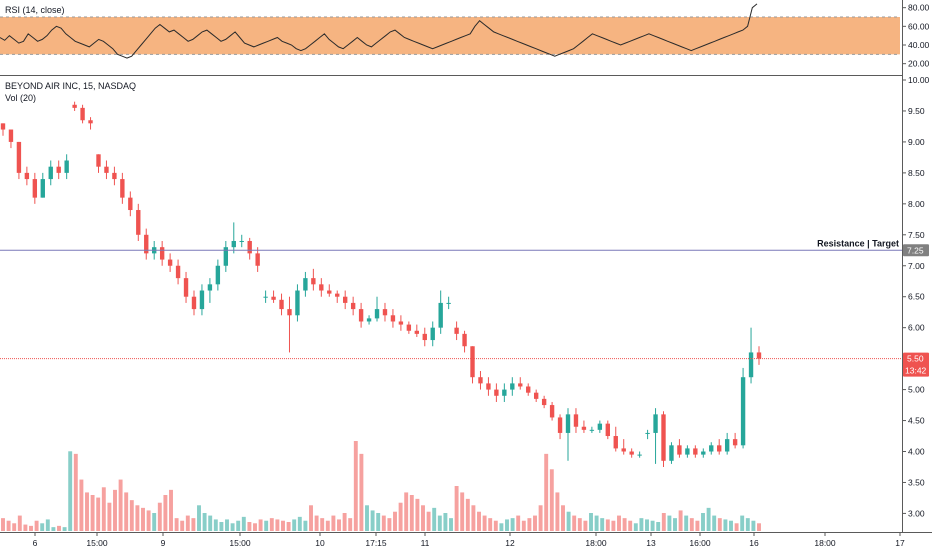  Describe the element at coordinates (919, 8) in the screenshot. I see `rsi-tick-label: 80.00` at that location.